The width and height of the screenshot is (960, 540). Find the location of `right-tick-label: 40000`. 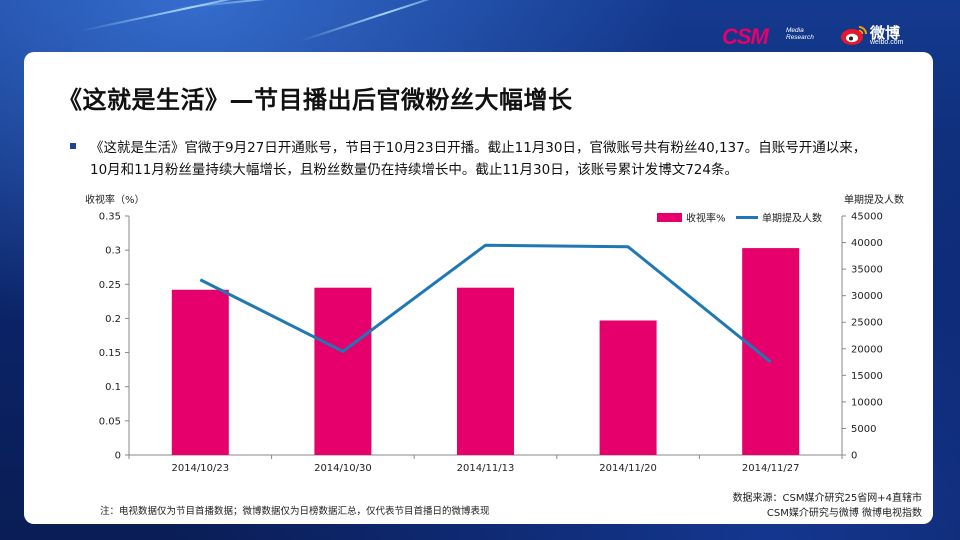

right-tick-label: 40000 is located at coordinates (867, 243).